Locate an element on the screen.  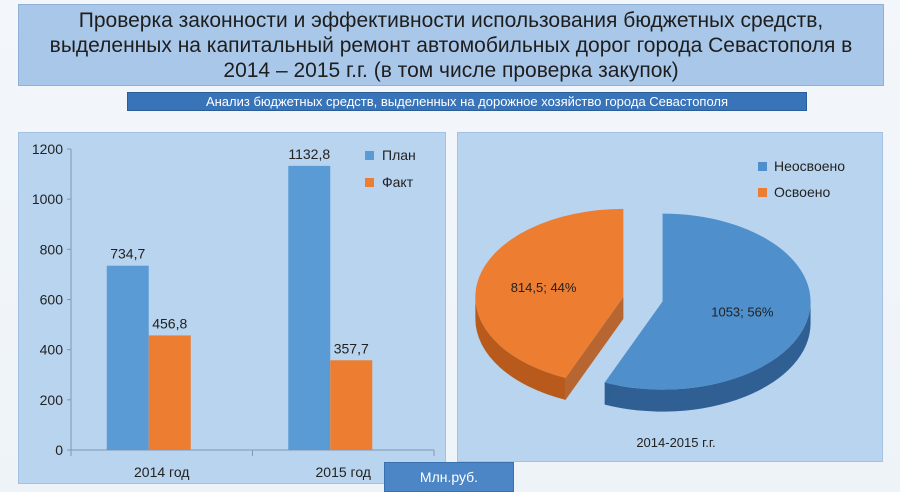
y-tick-label: 400 is located at coordinates (52, 350).